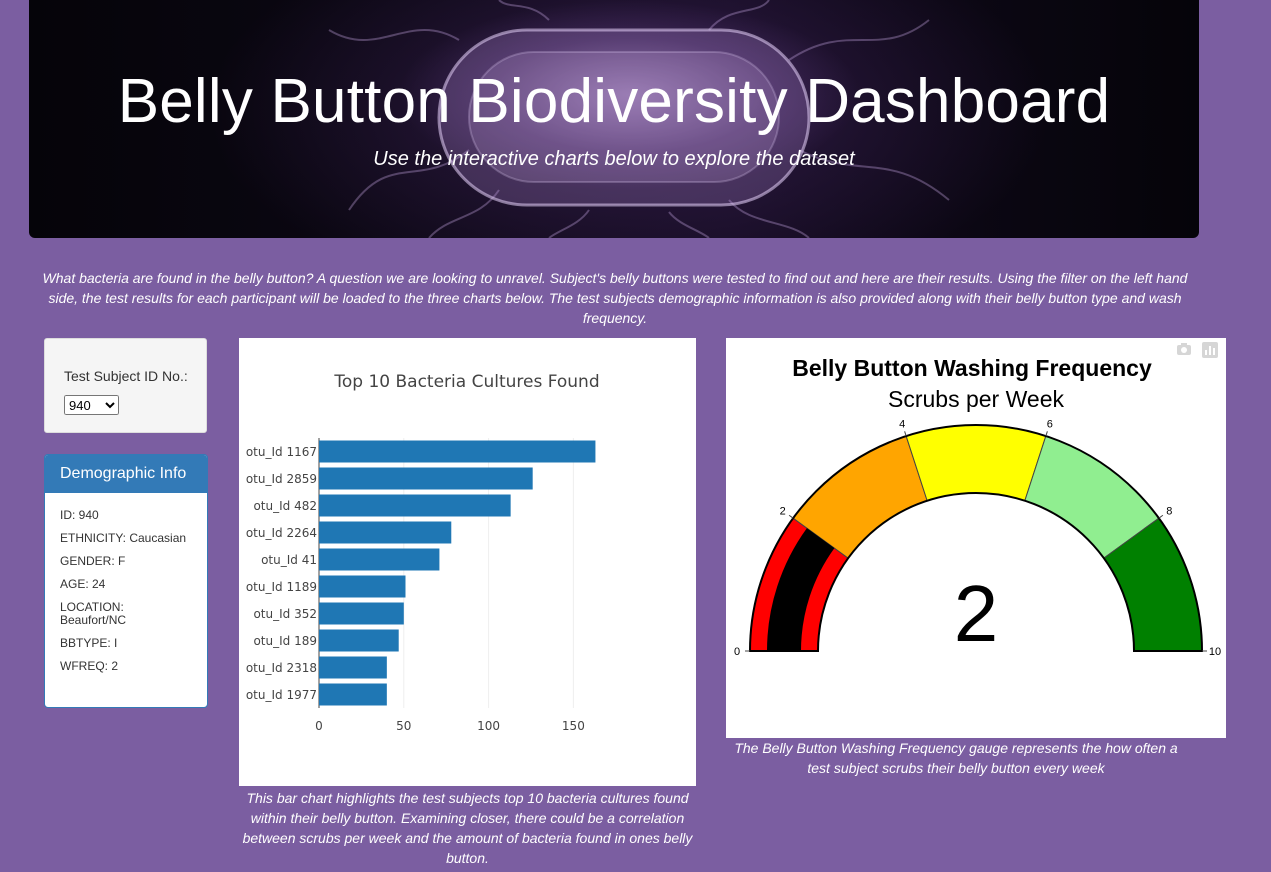  I want to click on gauge-value-bar, so click(801, 589).